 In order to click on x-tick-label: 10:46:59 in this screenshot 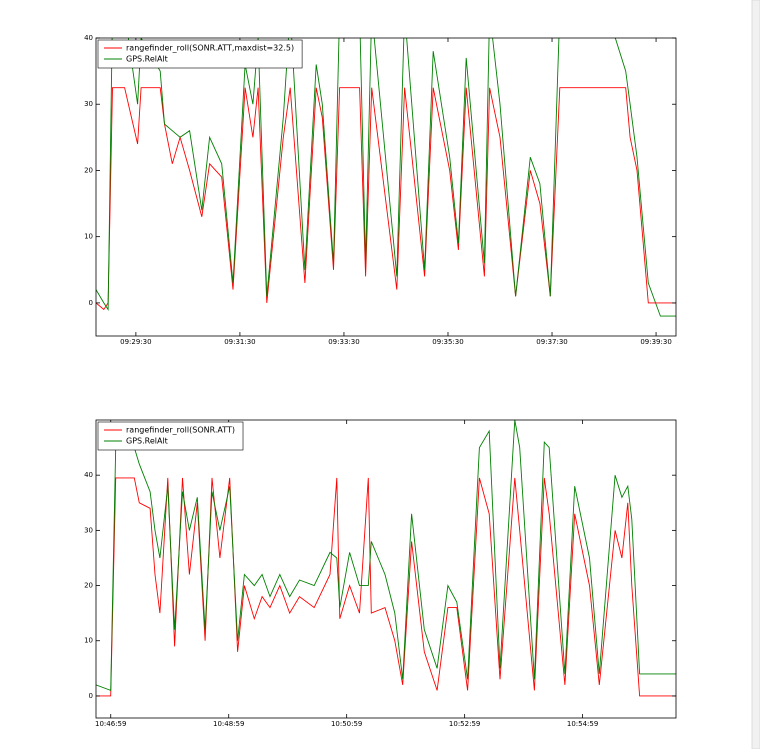, I will do `click(110, 724)`.